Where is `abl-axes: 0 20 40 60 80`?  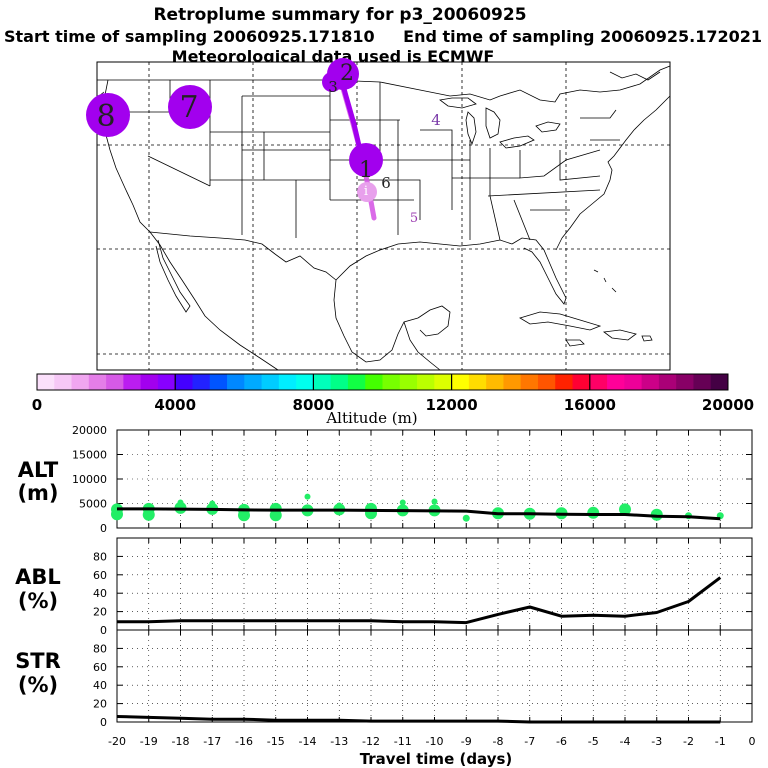 abl-axes: 0 20 40 60 80 is located at coordinates (423, 587).